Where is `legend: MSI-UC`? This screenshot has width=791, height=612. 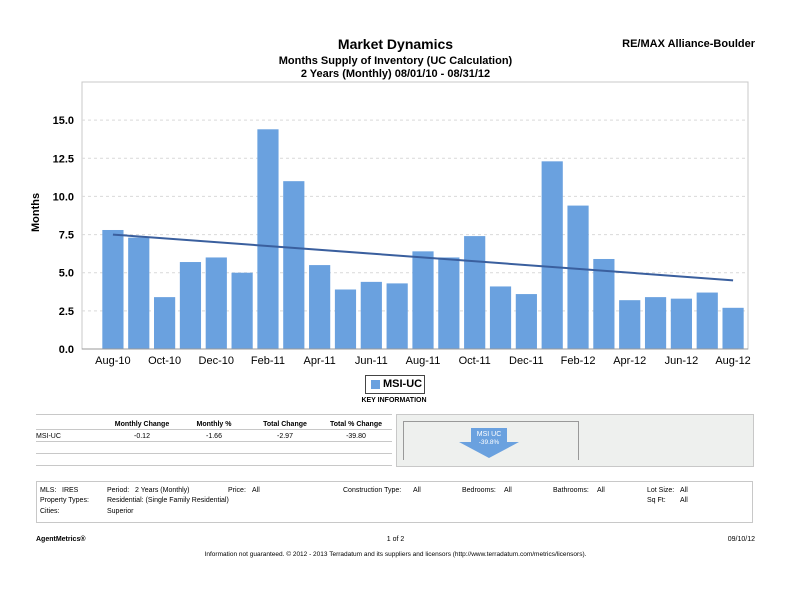 legend: MSI-UC is located at coordinates (395, 384).